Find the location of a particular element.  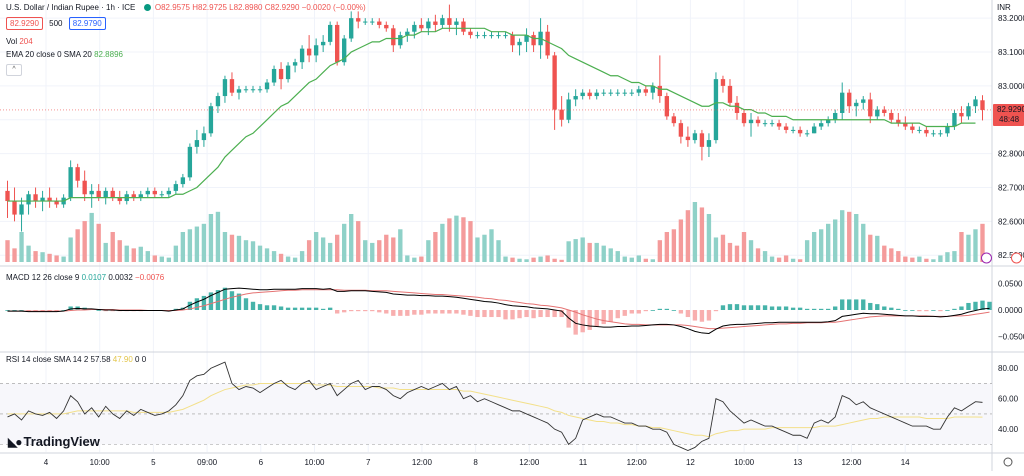

vol-value: 204 is located at coordinates (26, 41).